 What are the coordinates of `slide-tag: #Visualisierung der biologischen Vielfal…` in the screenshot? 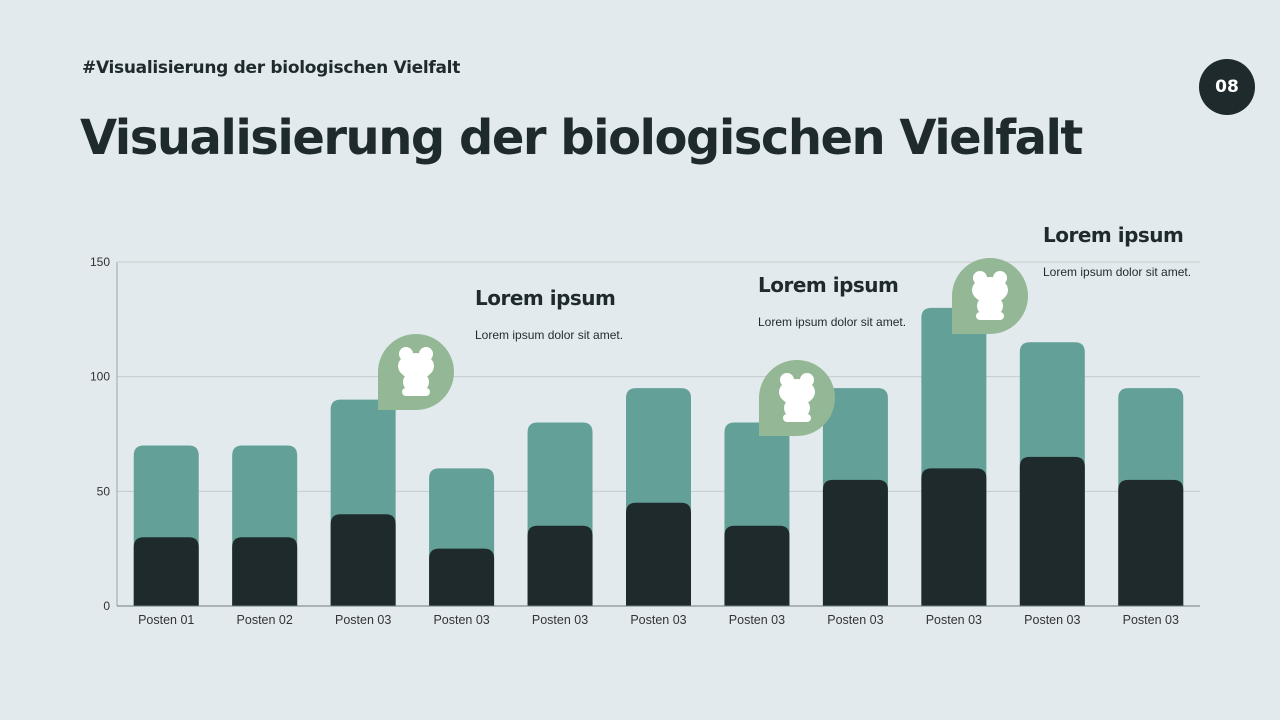 It's located at (271, 68).